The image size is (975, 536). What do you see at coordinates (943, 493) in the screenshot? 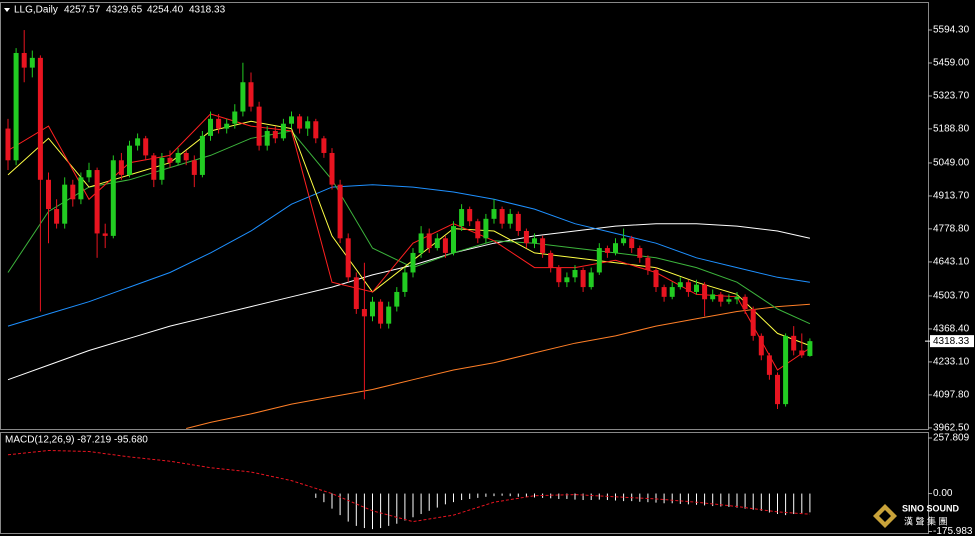
I see `y-tick-label: 0.00` at bounding box center [943, 493].